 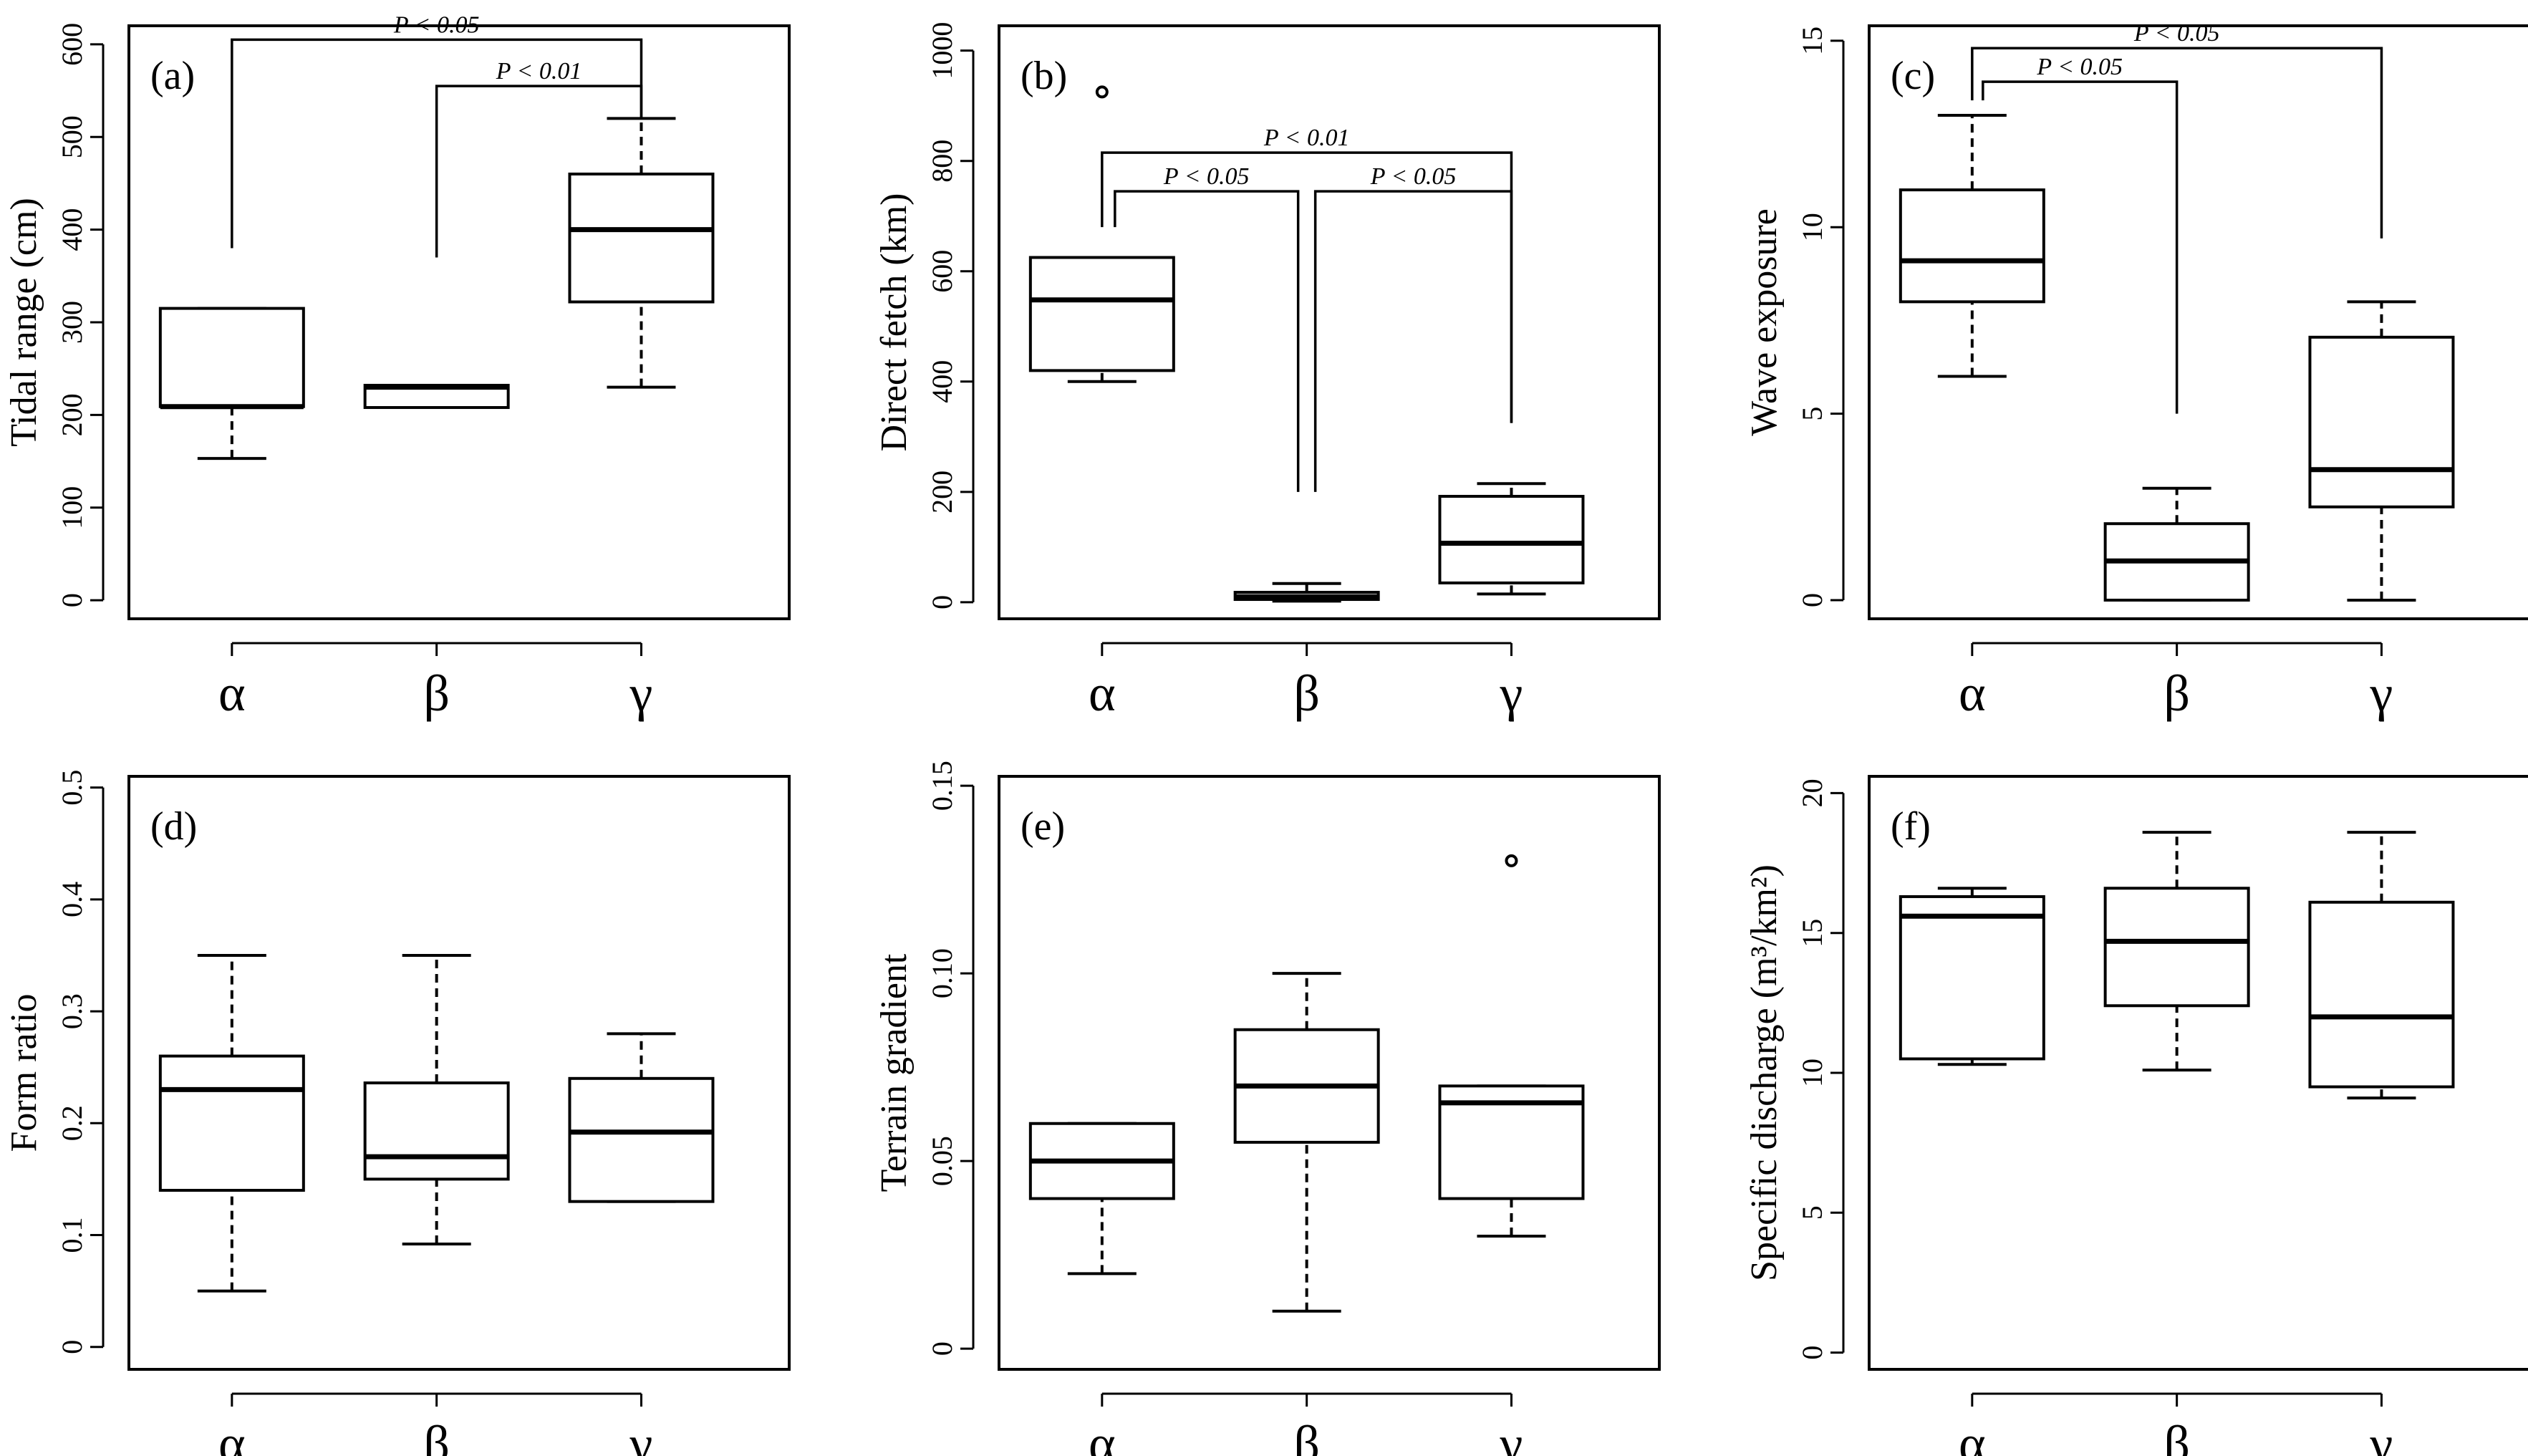 I want to click on panel-label: (f), so click(x=1911, y=826).